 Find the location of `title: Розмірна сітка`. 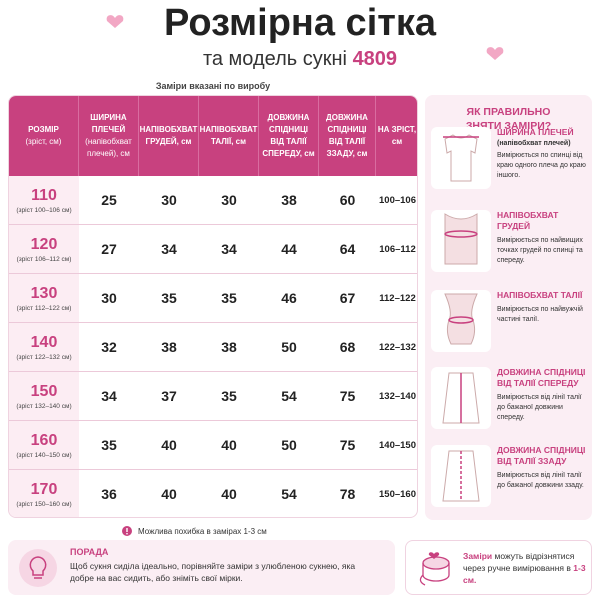

title: Розмірна сітка is located at coordinates (300, 23).